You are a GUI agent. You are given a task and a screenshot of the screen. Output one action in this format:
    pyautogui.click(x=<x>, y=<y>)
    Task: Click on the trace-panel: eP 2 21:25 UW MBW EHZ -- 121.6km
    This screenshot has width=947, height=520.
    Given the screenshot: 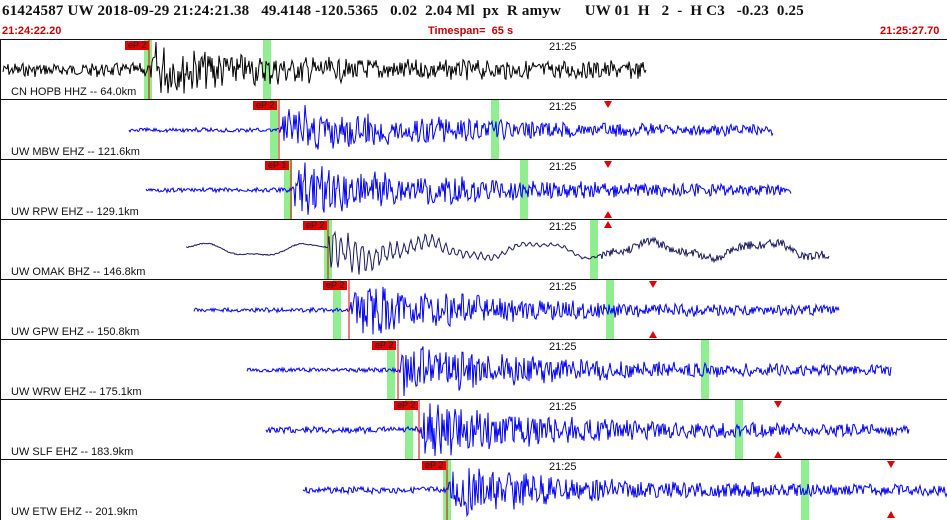 What is the action you would take?
    pyautogui.click(x=473, y=129)
    